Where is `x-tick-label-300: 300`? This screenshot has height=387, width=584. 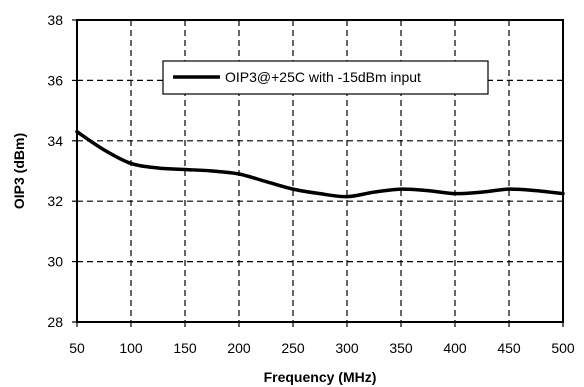 x-tick-label-300: 300 is located at coordinates (347, 348).